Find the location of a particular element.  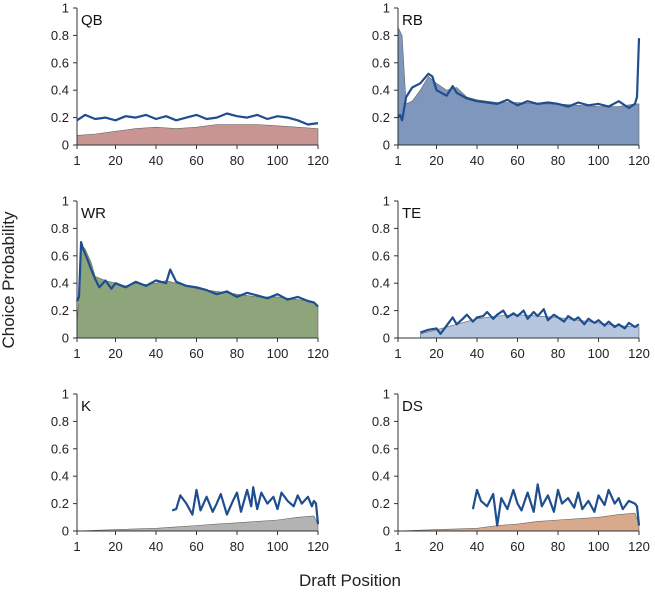

panel-title-qb: QB is located at coordinates (92, 20).